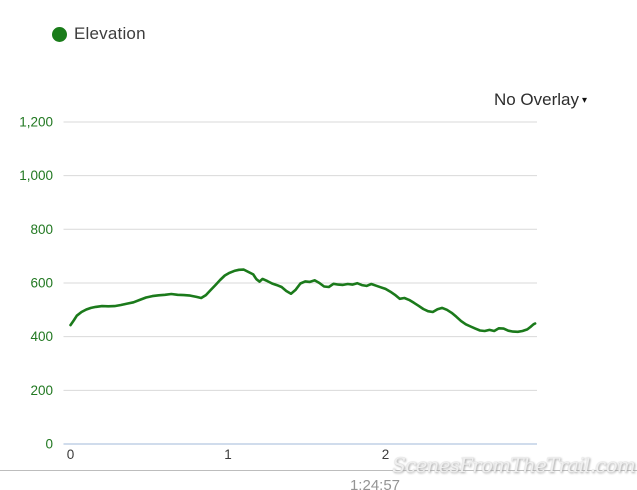 The image size is (637, 490). I want to click on x-tick-label: 2, so click(386, 454).